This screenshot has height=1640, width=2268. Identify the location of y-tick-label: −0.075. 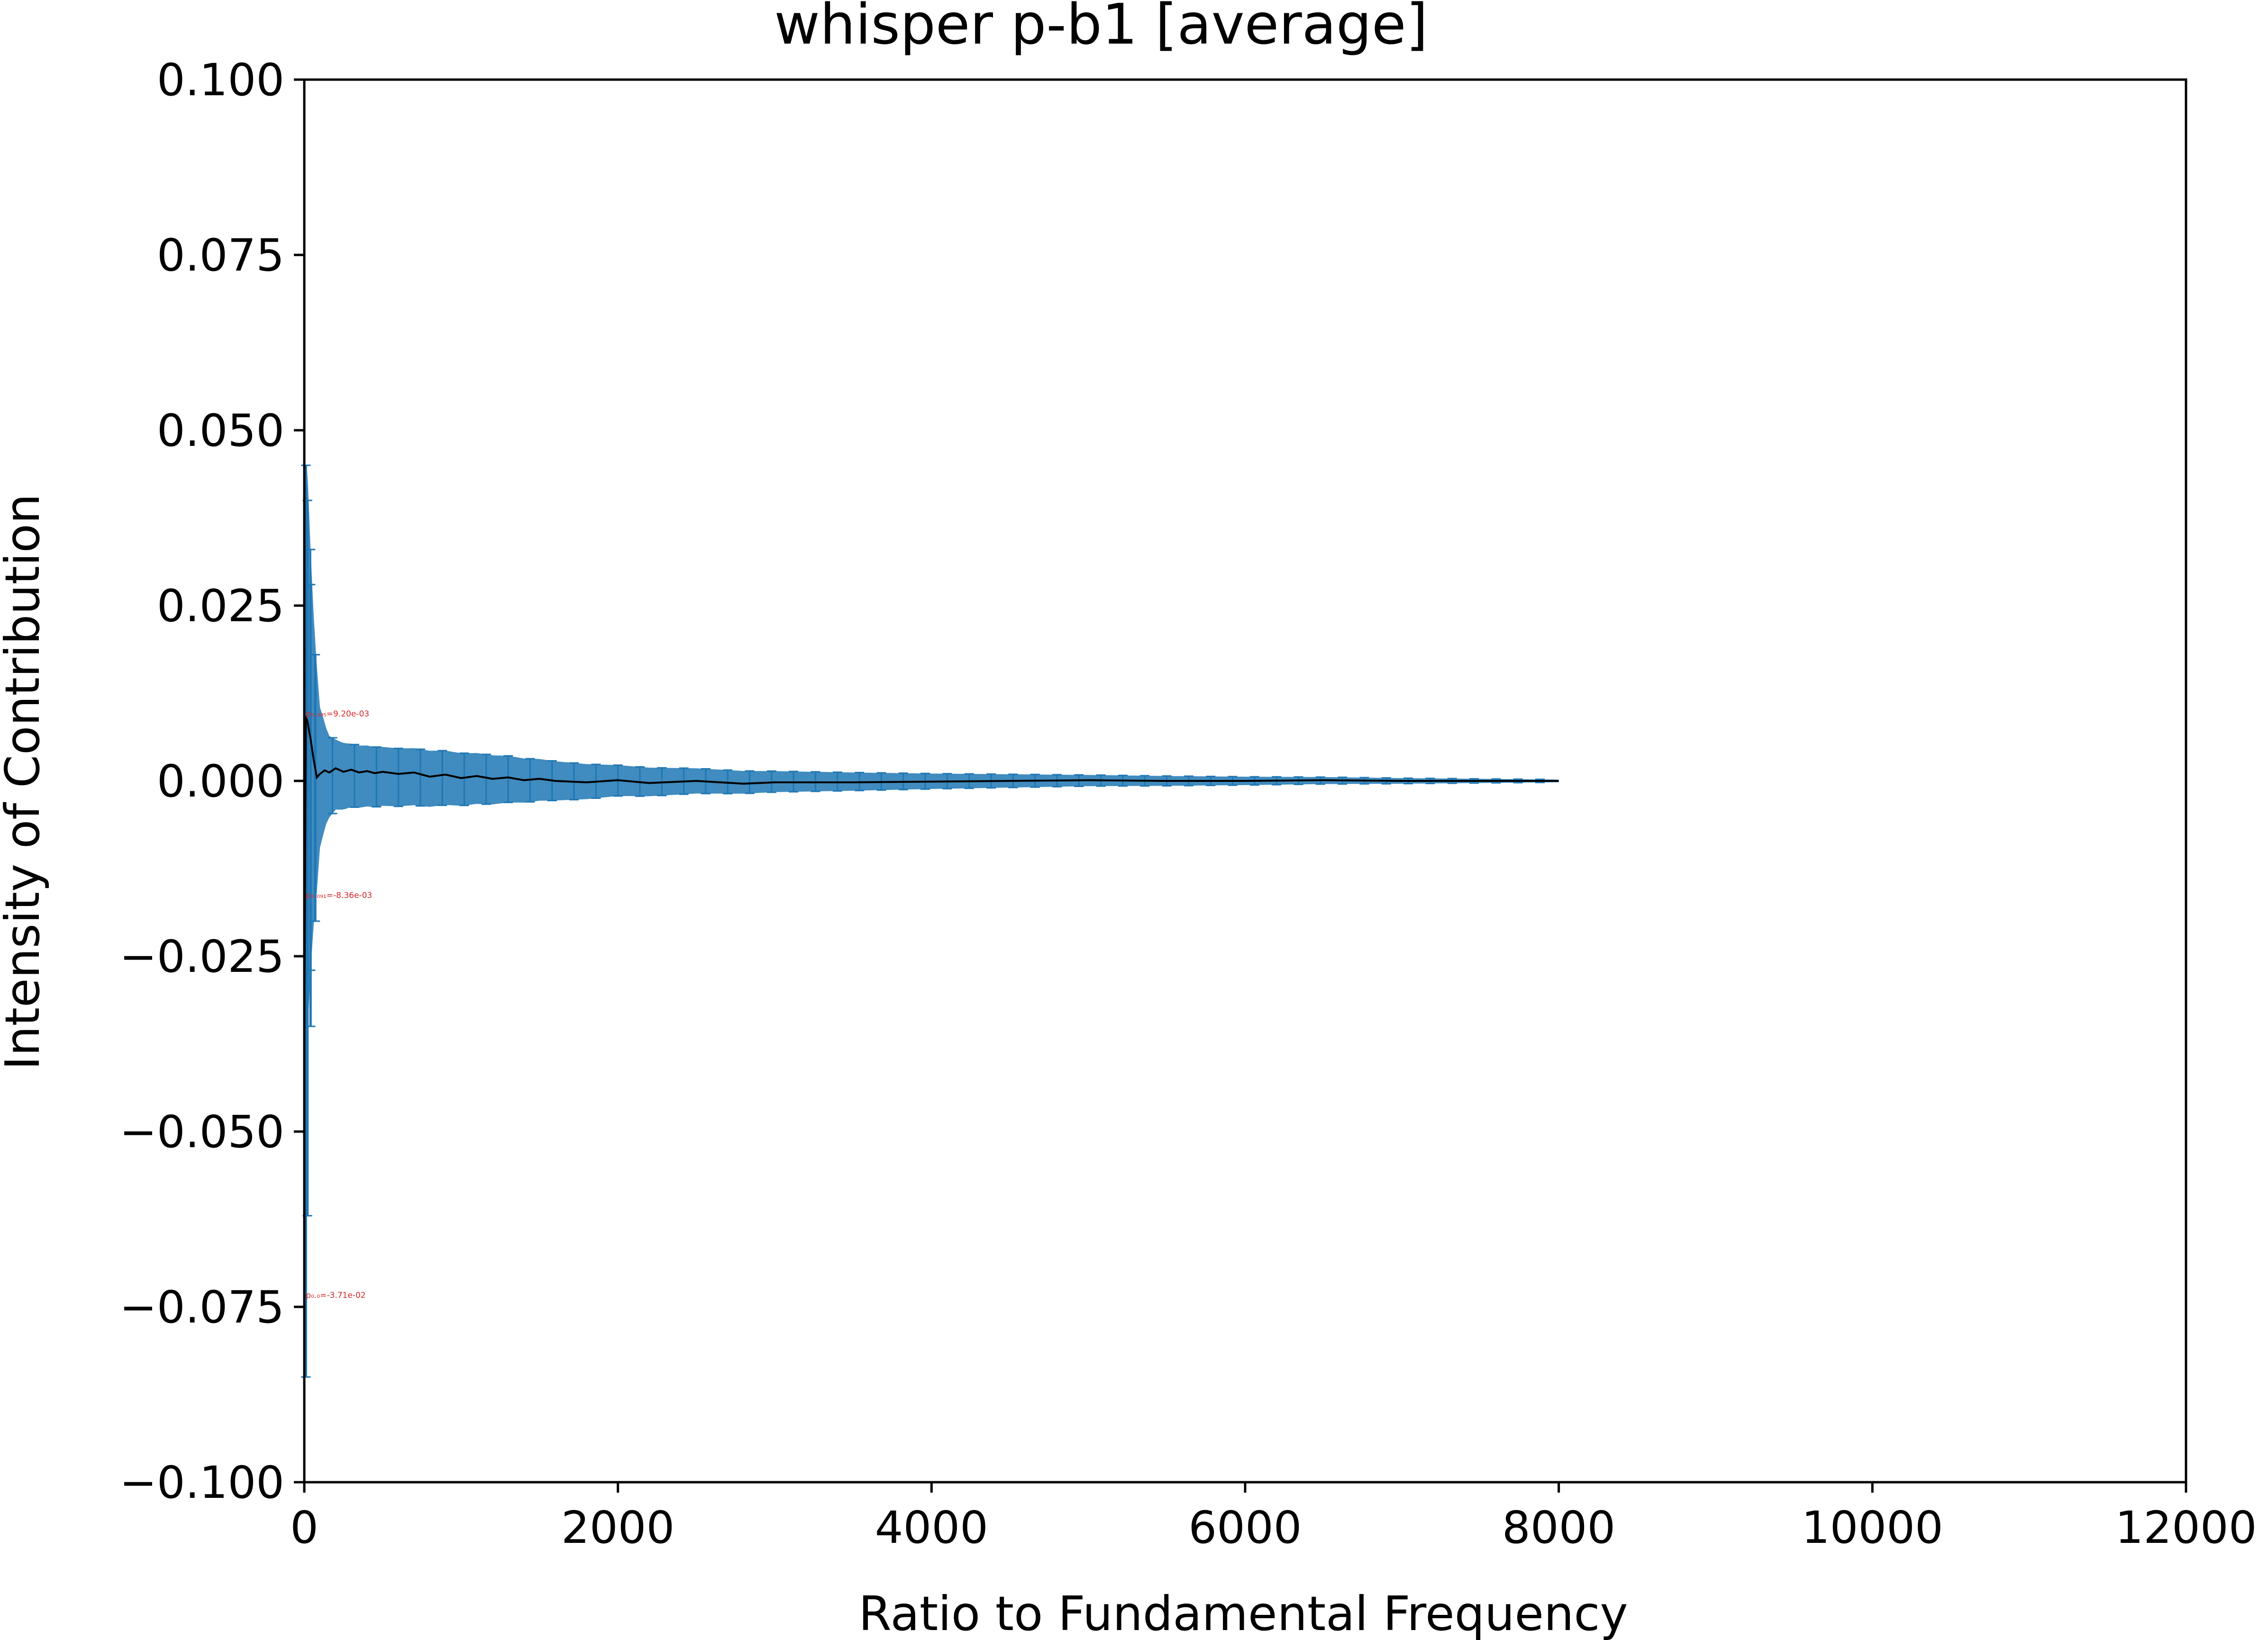
(202, 1307).